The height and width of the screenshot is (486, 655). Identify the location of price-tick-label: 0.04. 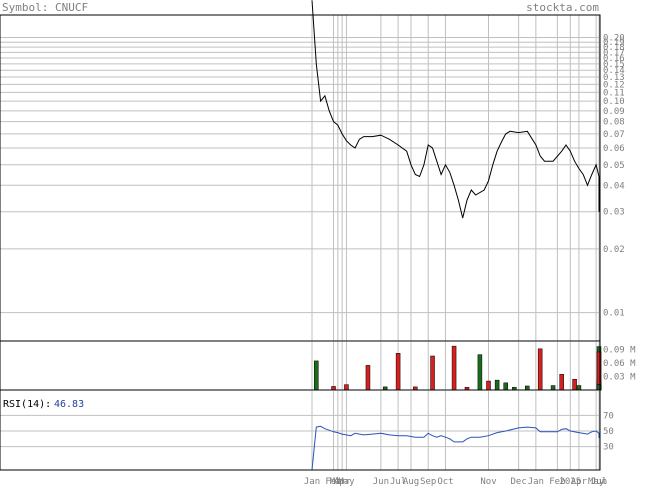
(614, 186).